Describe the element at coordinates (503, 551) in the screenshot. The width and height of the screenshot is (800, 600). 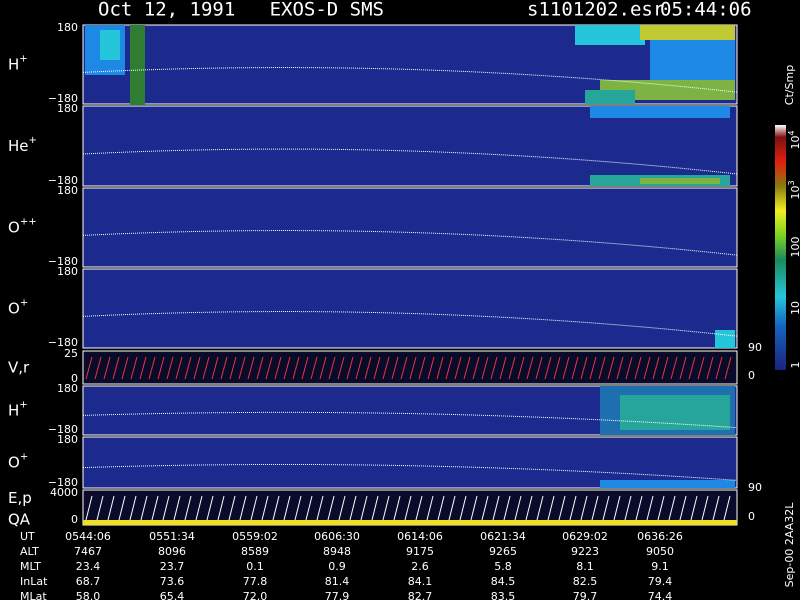
I see `cell: 9265` at that location.